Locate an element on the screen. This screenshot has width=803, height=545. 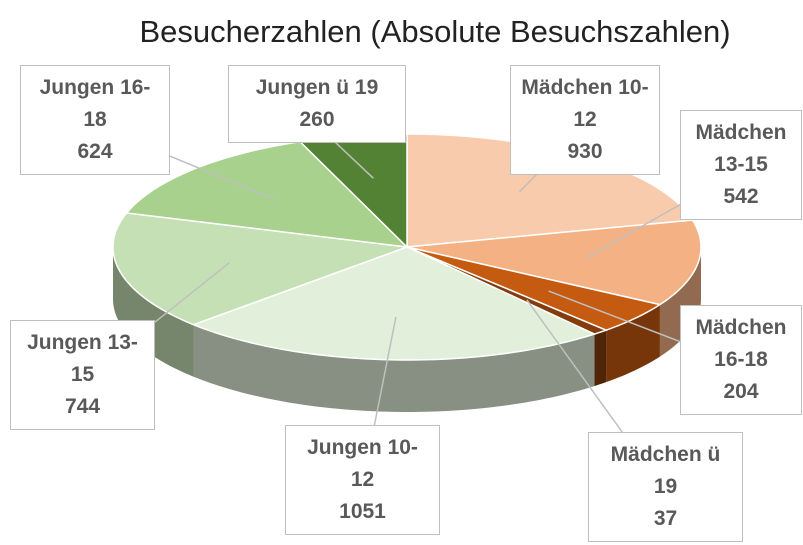
data-label: Mädchen 16-18 204 is located at coordinates (741, 360).